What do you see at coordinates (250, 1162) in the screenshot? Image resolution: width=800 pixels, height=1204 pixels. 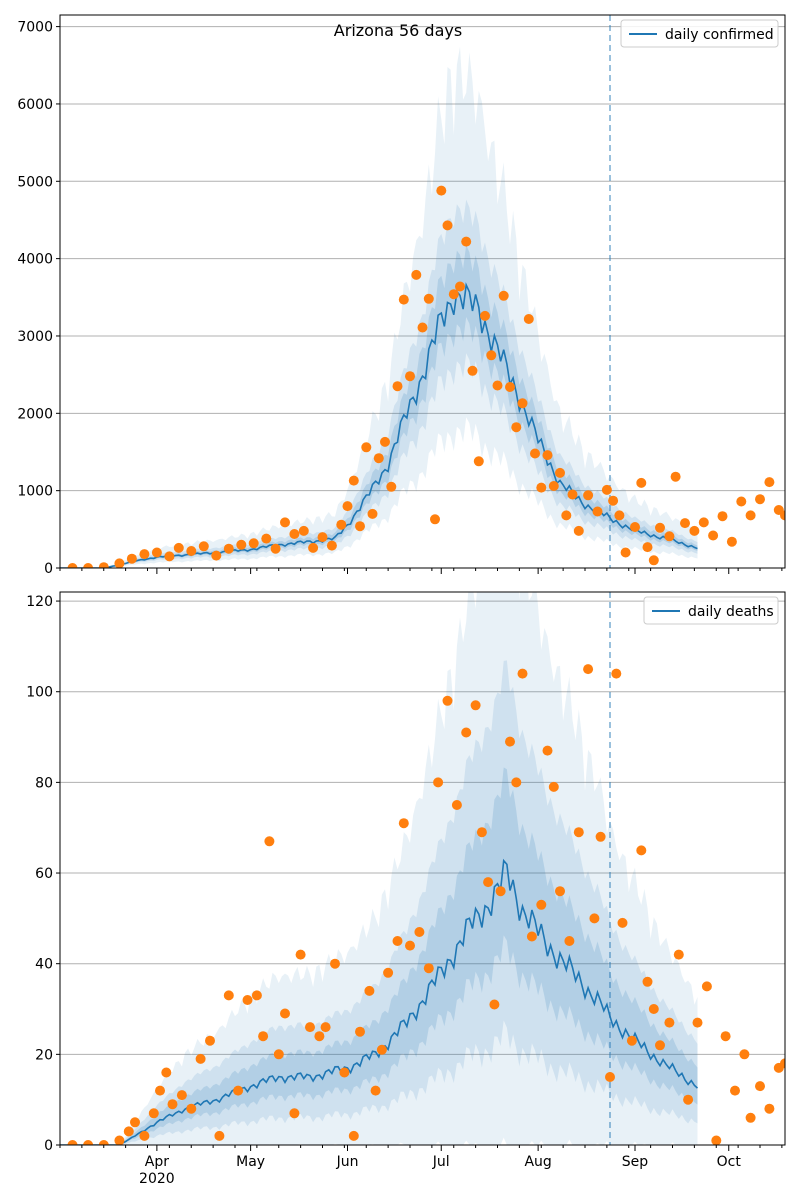 I see `x-tick-label: May` at bounding box center [250, 1162].